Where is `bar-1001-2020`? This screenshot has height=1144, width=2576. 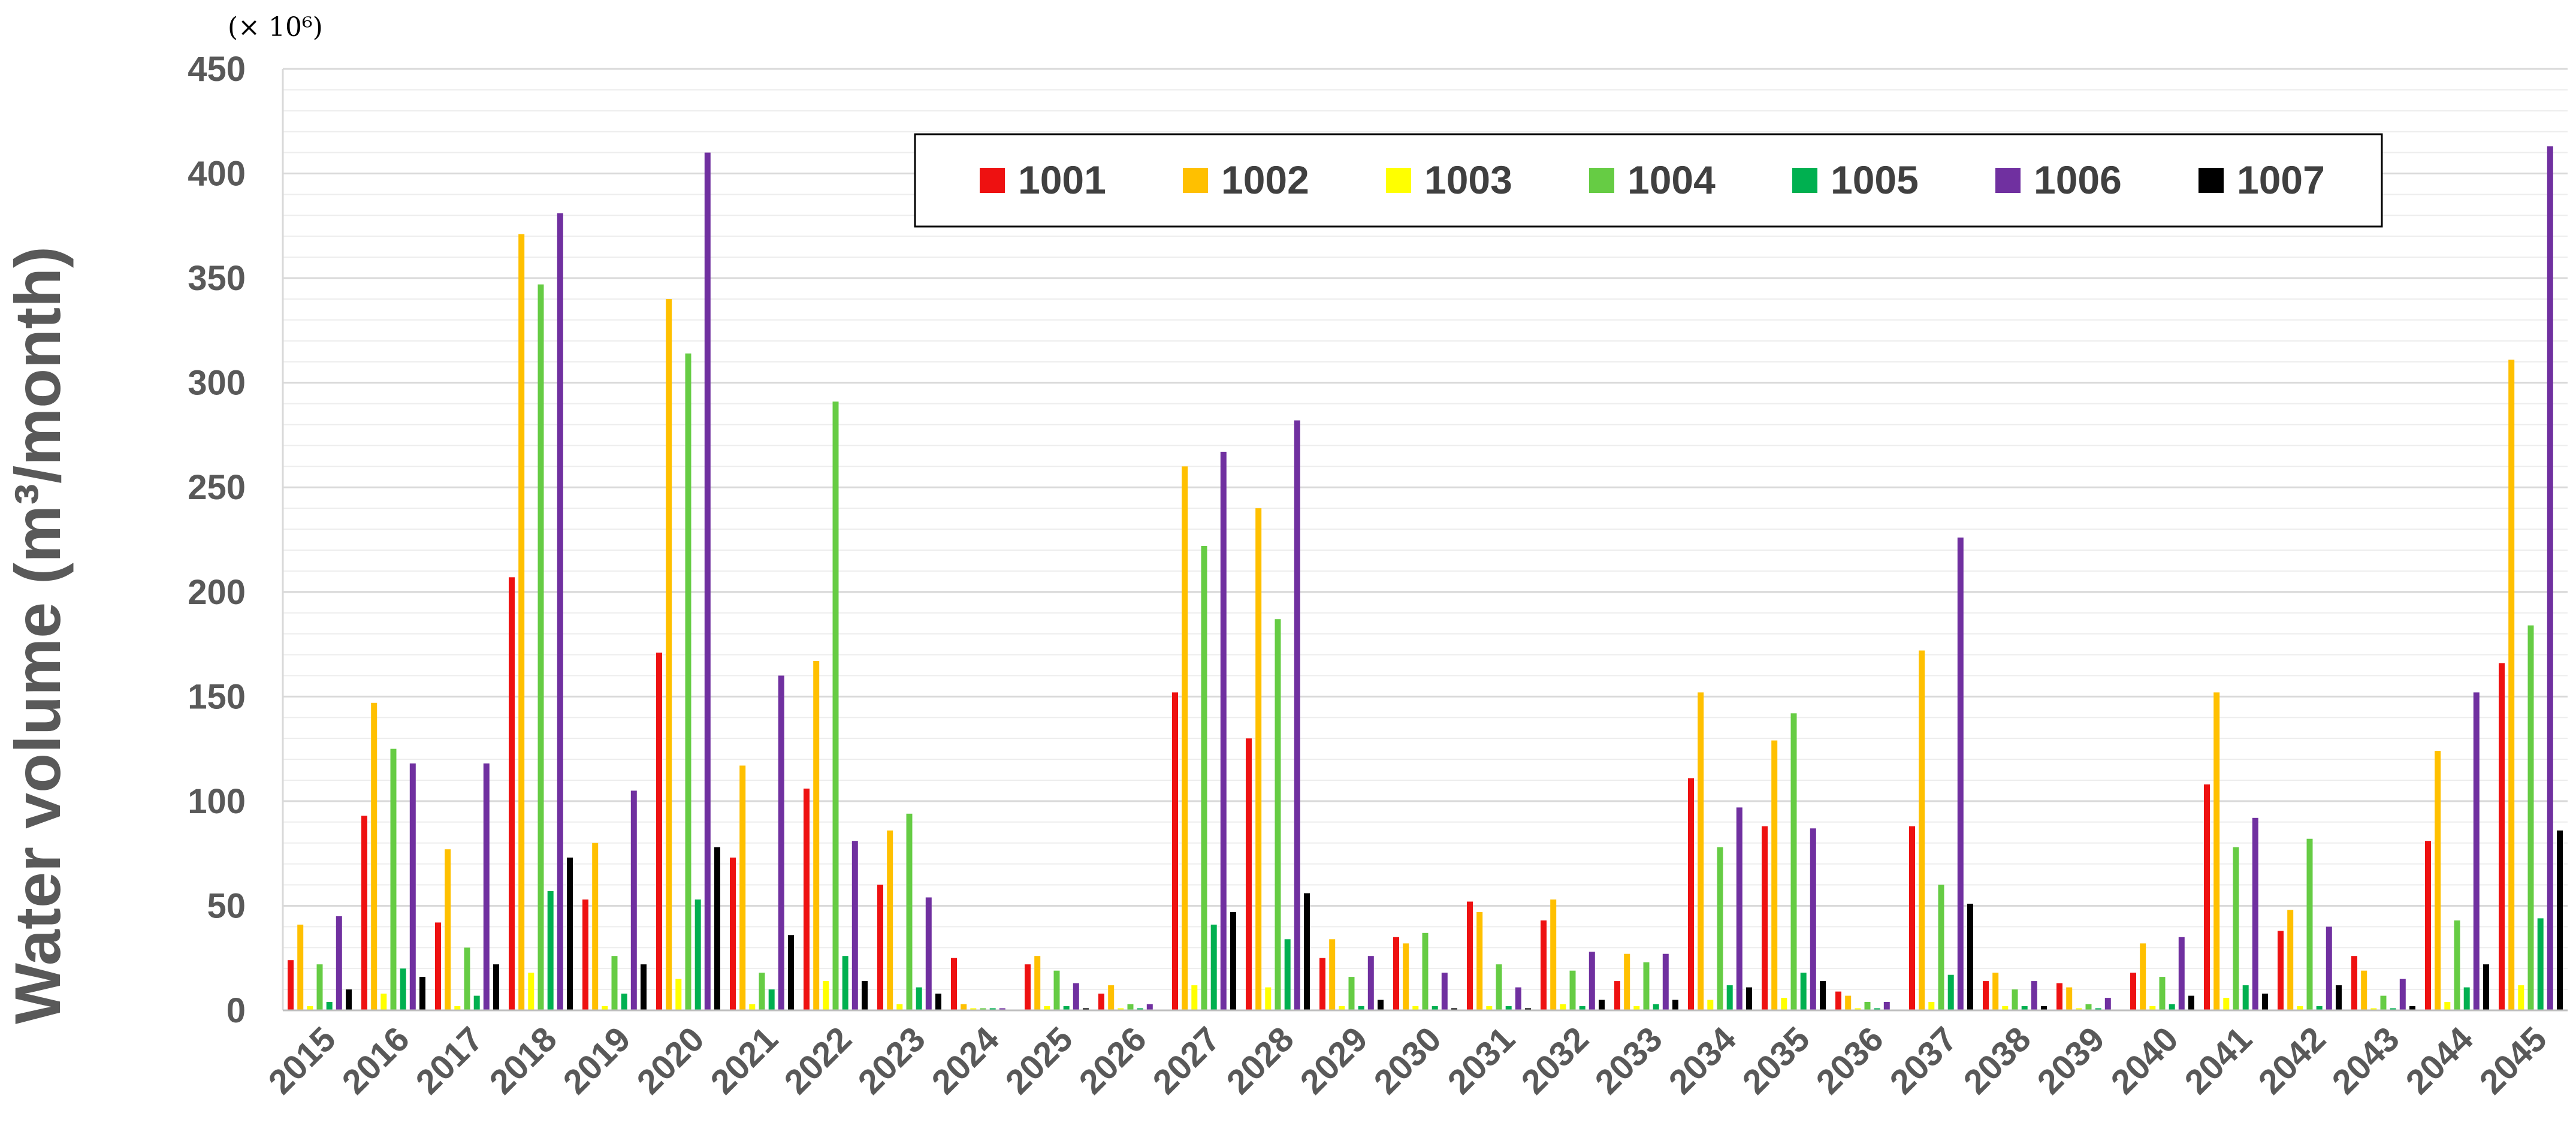 bar-1001-2020 is located at coordinates (659, 831).